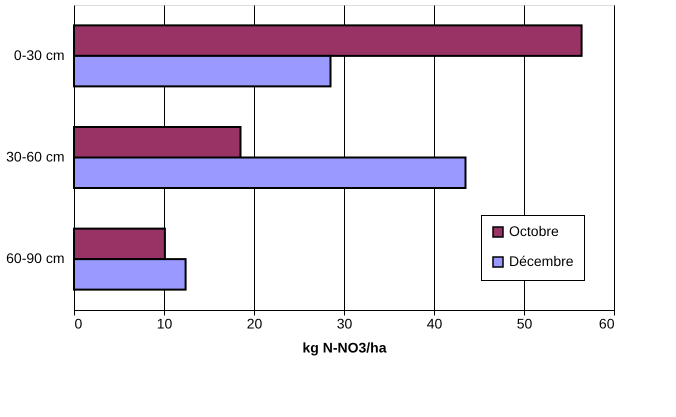  Describe the element at coordinates (344, 324) in the screenshot. I see `x-tick-label: 30` at that location.